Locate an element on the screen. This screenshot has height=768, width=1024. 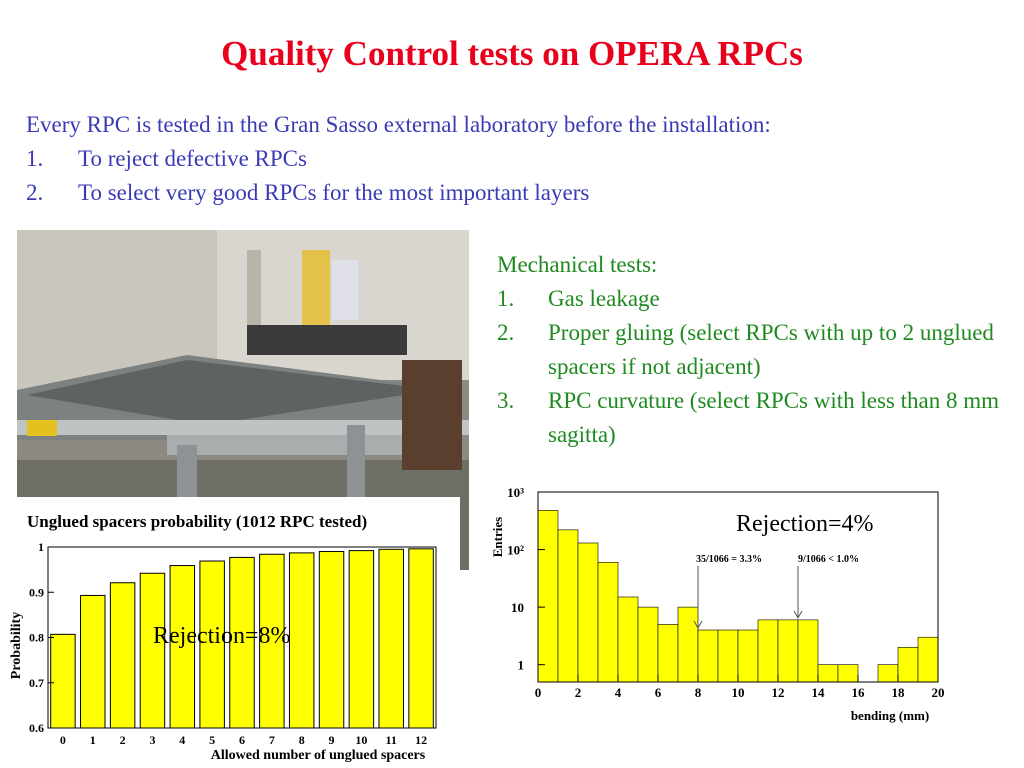
y-axis-label: Probability is located at coordinates (16, 645).